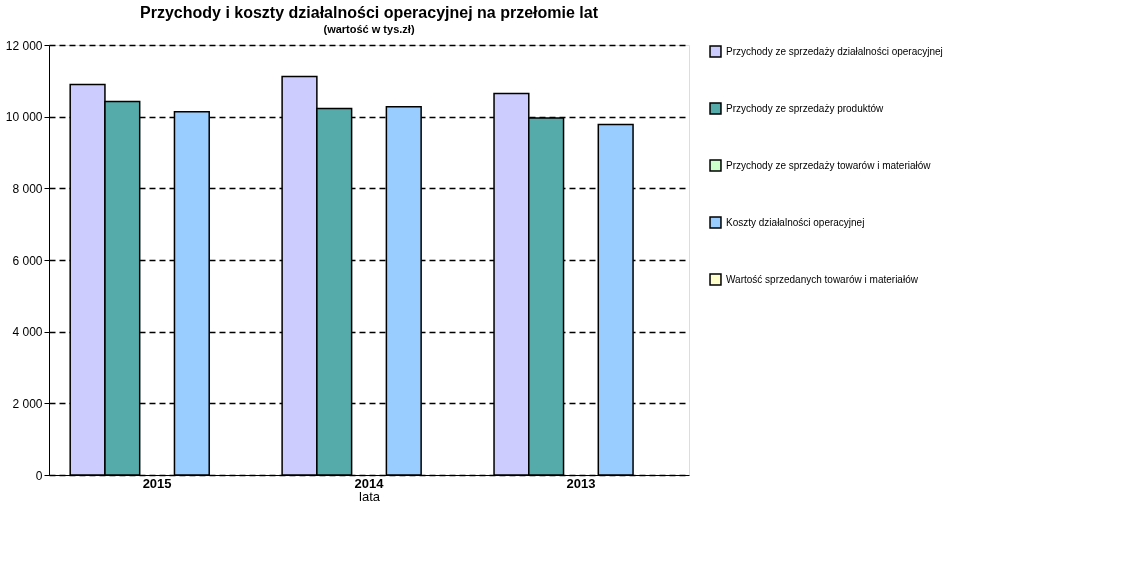  Describe the element at coordinates (27, 260) in the screenshot. I see `y-tick-label: 6 000` at that location.